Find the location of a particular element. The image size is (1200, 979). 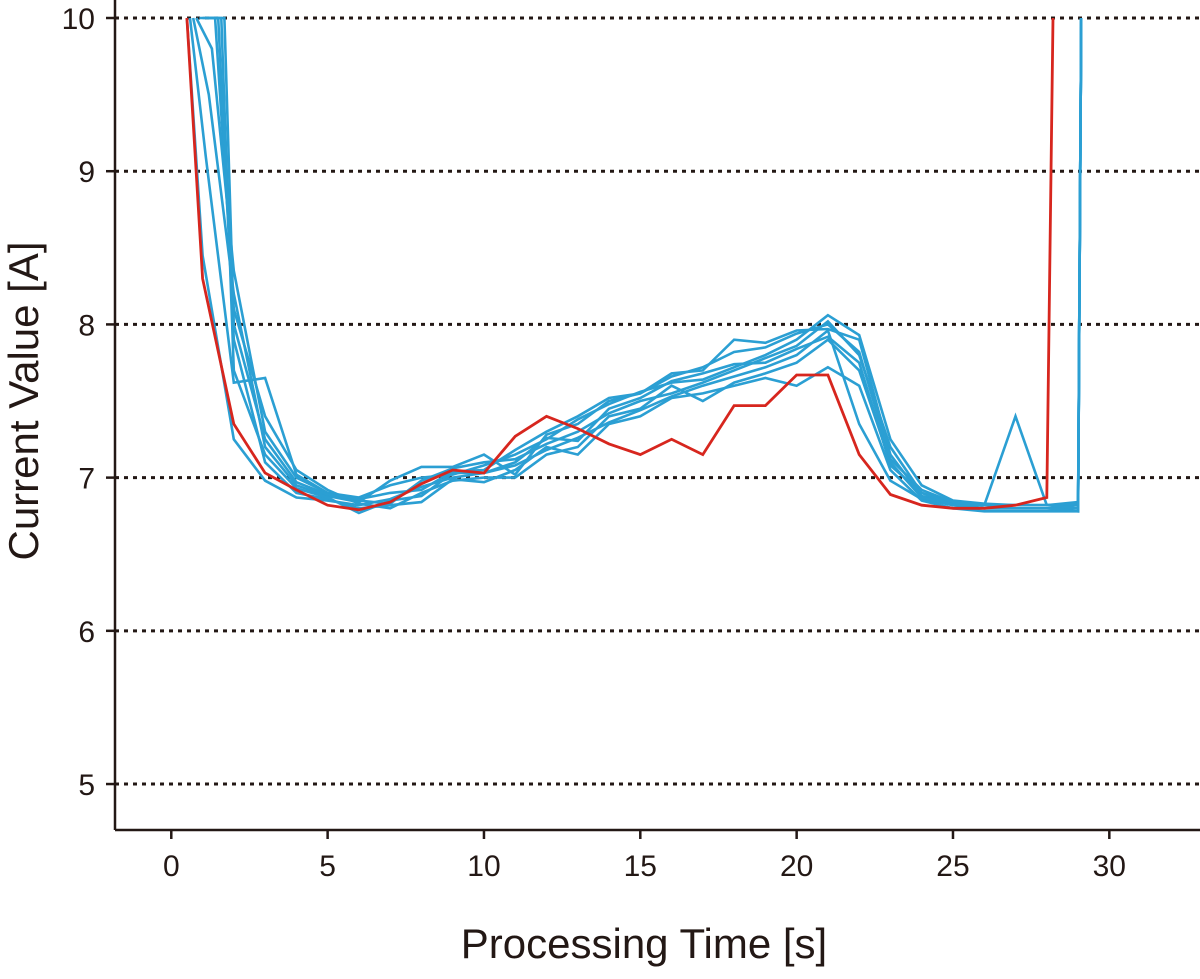

y-axis-label: Current Value [A] is located at coordinates (23, 400).